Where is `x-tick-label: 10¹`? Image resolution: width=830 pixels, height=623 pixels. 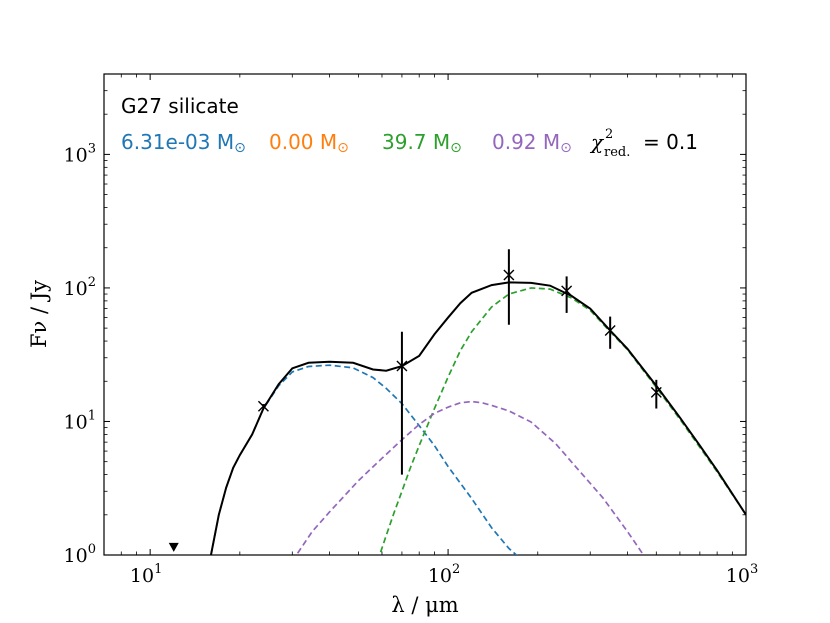 x-tick-label: 10¹ is located at coordinates (146, 574).